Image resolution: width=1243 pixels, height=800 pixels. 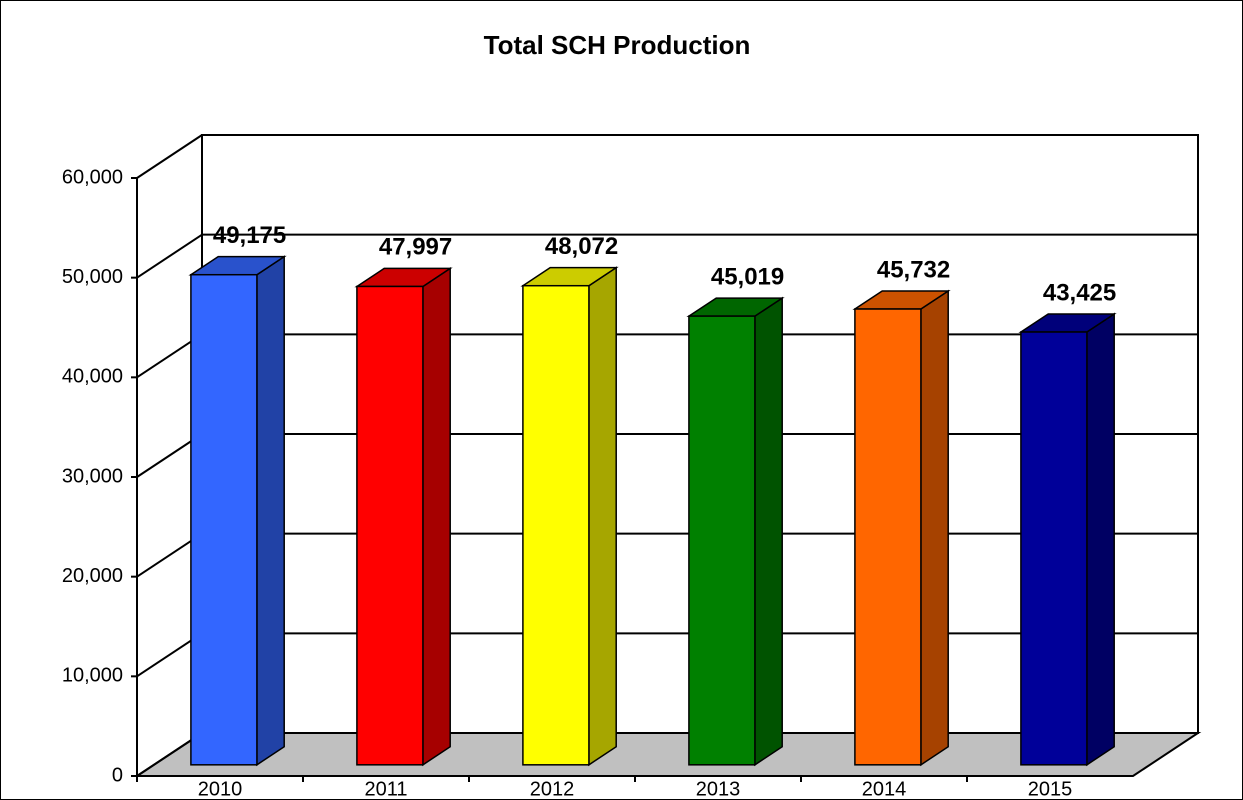 What do you see at coordinates (220, 789) in the screenshot?
I see `x-tick-label: 2010` at bounding box center [220, 789].